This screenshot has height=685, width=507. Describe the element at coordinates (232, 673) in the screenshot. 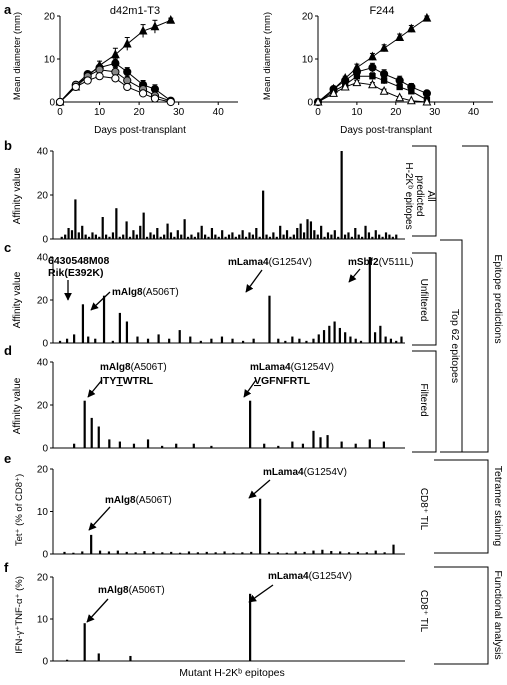

I see `bar-panels-xlabel: Mutant H-2Kᵇ epitopes` at that location.